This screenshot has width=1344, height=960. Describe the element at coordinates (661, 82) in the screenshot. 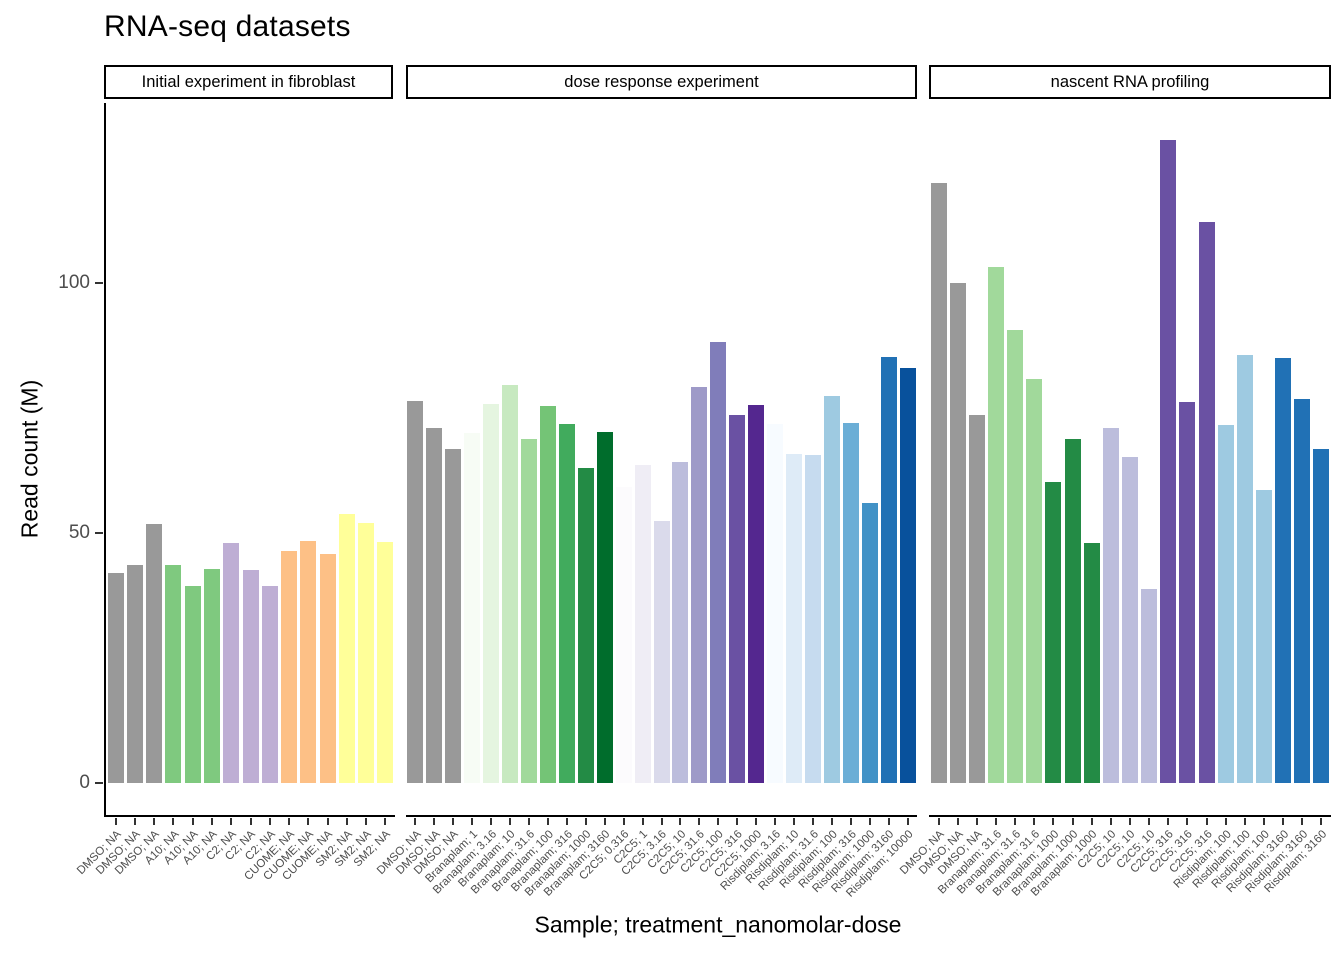

I see `facet-strip: dose response experiment` at that location.